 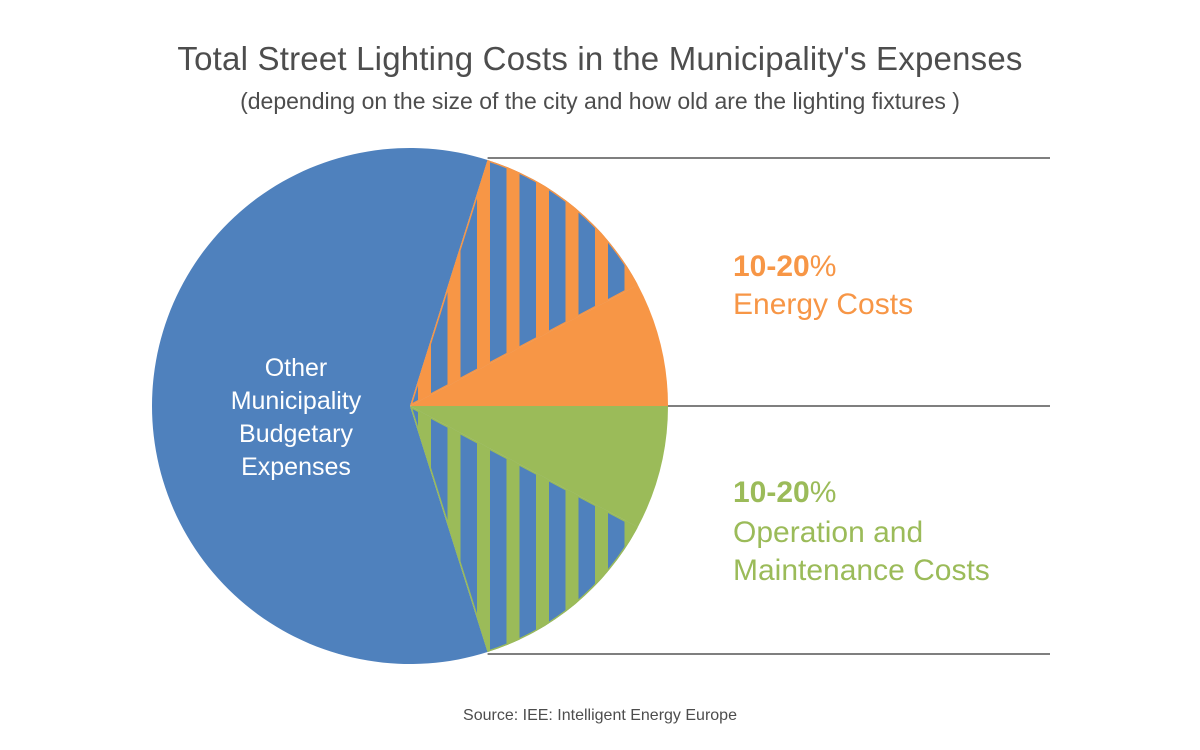 I want to click on chart-source: Source: IEE: Intelligent Energy Europe, so click(x=600, y=715).